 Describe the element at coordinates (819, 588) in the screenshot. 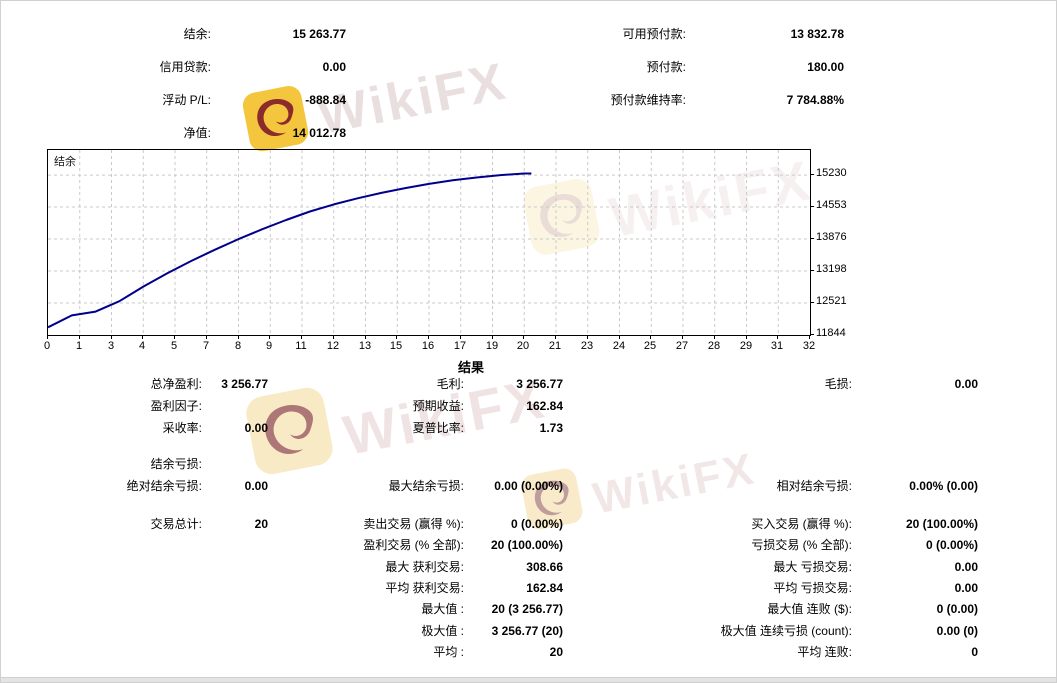

I see `result-cell: 平均 亏损交易: 0.00` at that location.